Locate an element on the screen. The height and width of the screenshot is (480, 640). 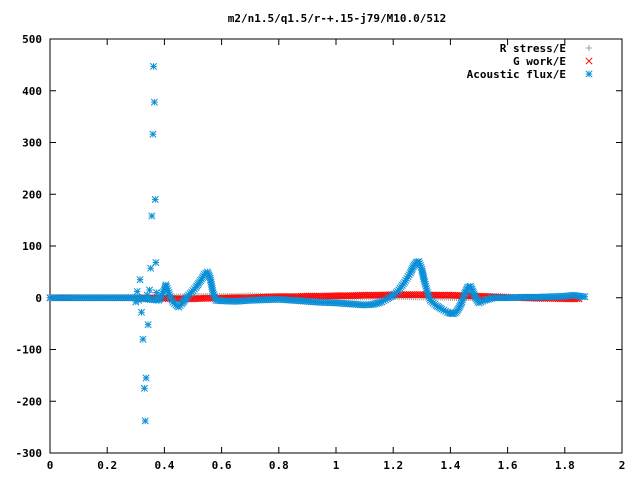
y-tick-label: 0 is located at coordinates (38, 298).